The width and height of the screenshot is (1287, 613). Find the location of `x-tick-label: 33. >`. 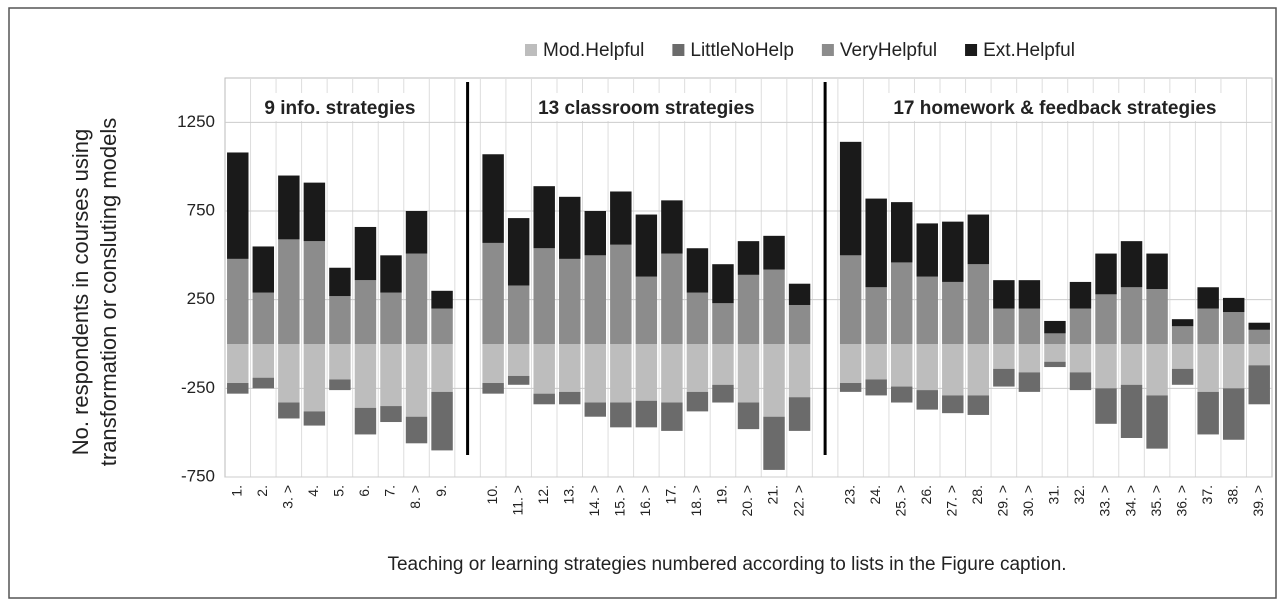

x-tick-label: 33. > is located at coordinates (1105, 501).